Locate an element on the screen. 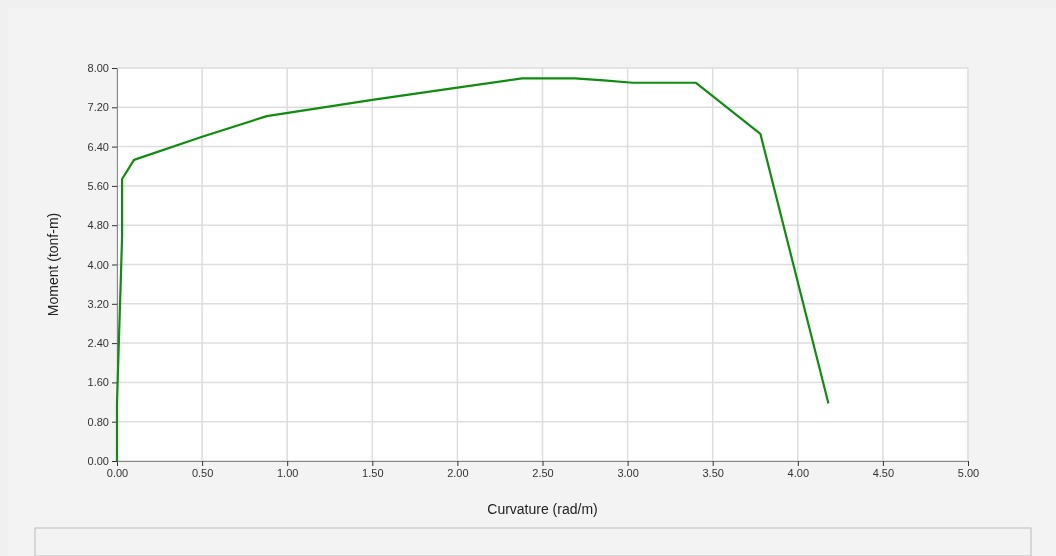 The image size is (1056, 556). y-tick-label: 1.60 is located at coordinates (98, 382).